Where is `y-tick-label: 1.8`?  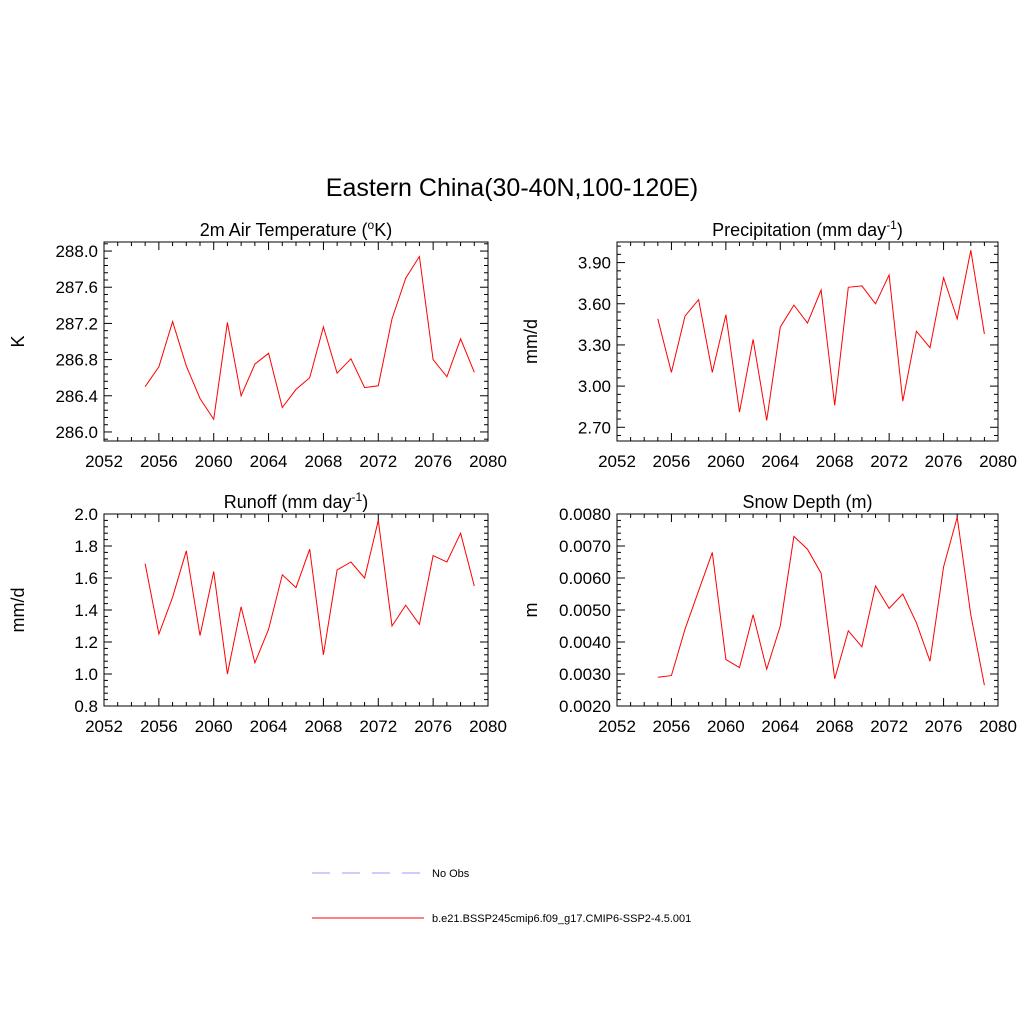 y-tick-label: 1.8 is located at coordinates (86, 546).